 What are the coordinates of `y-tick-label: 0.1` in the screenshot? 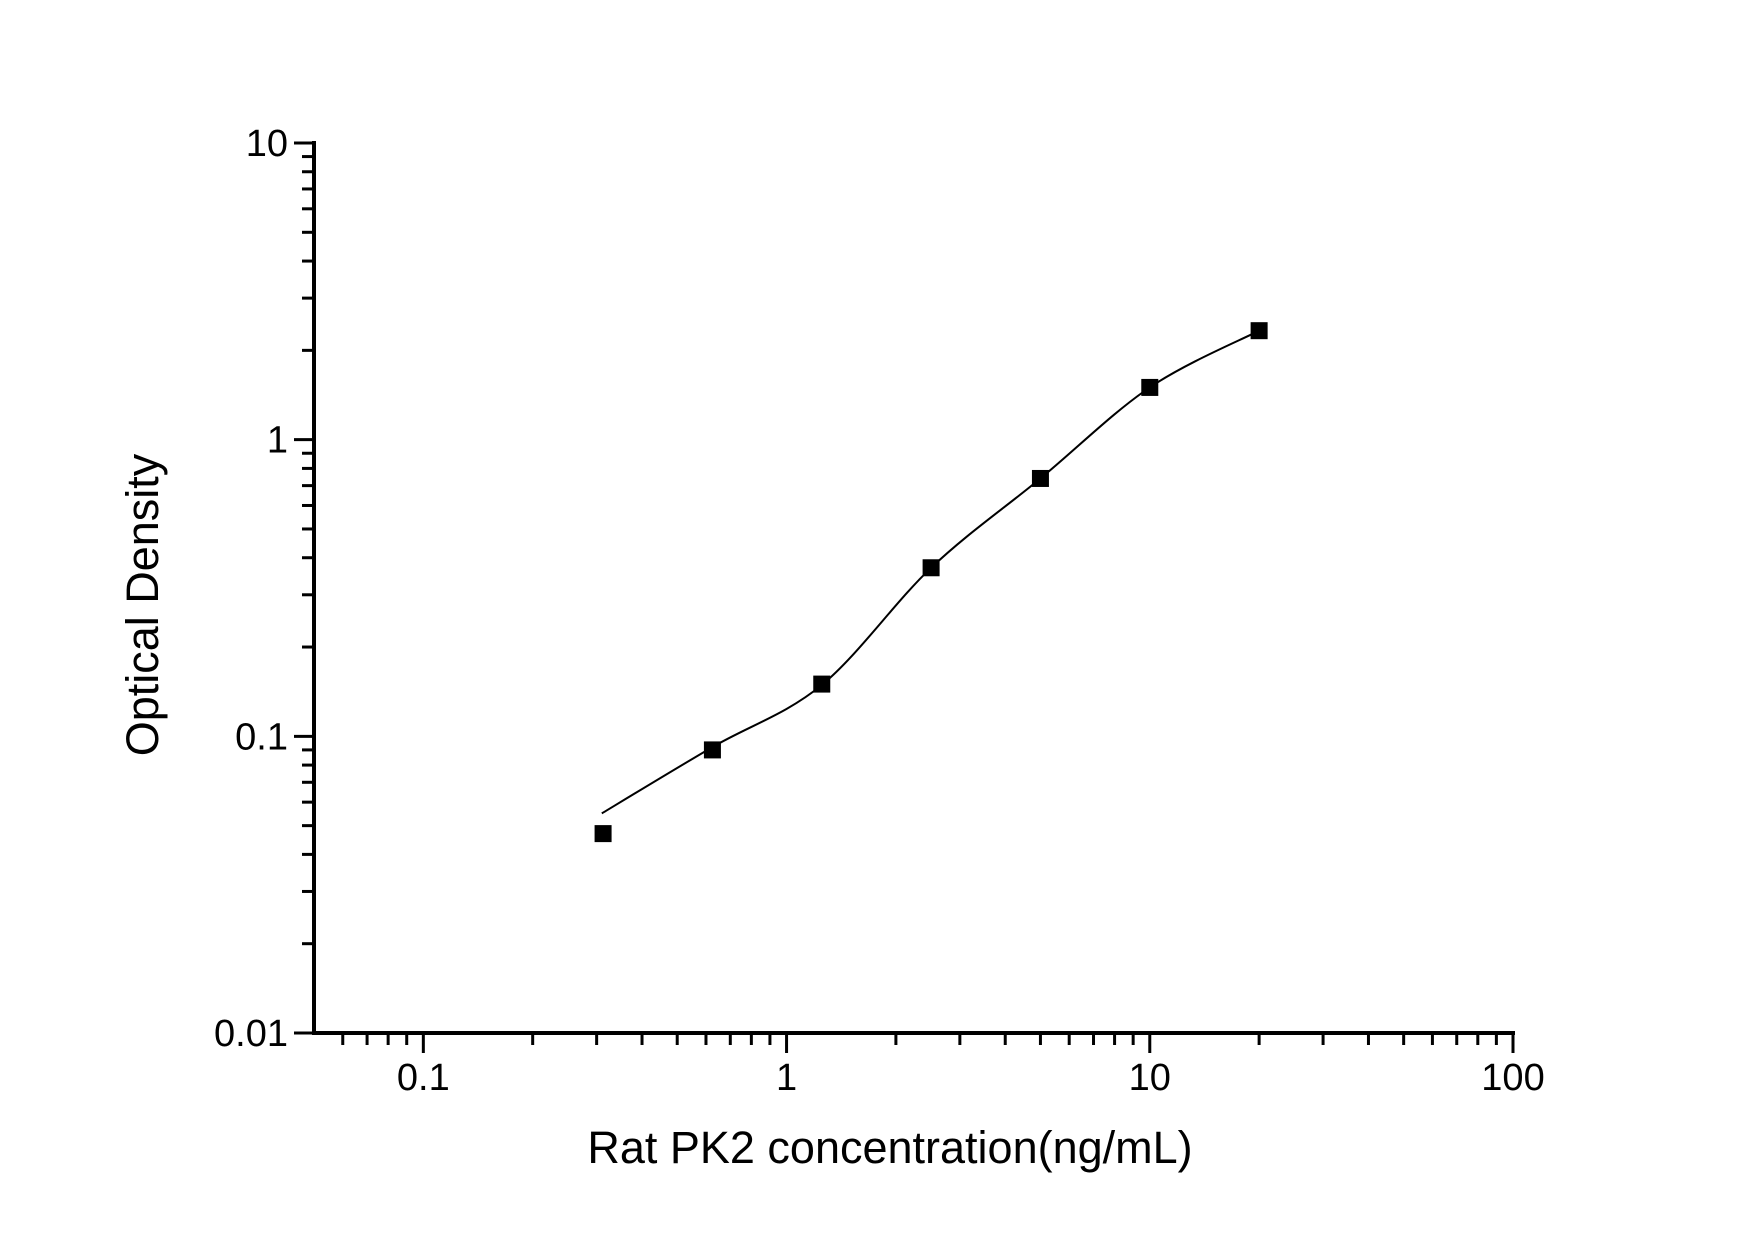 It's located at (261, 737).